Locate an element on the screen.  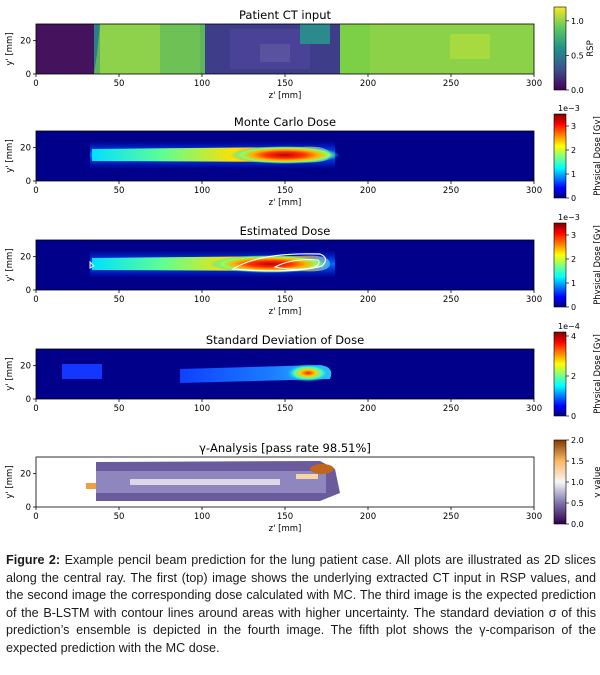
colorbar-label: γ value is located at coordinates (596, 482).